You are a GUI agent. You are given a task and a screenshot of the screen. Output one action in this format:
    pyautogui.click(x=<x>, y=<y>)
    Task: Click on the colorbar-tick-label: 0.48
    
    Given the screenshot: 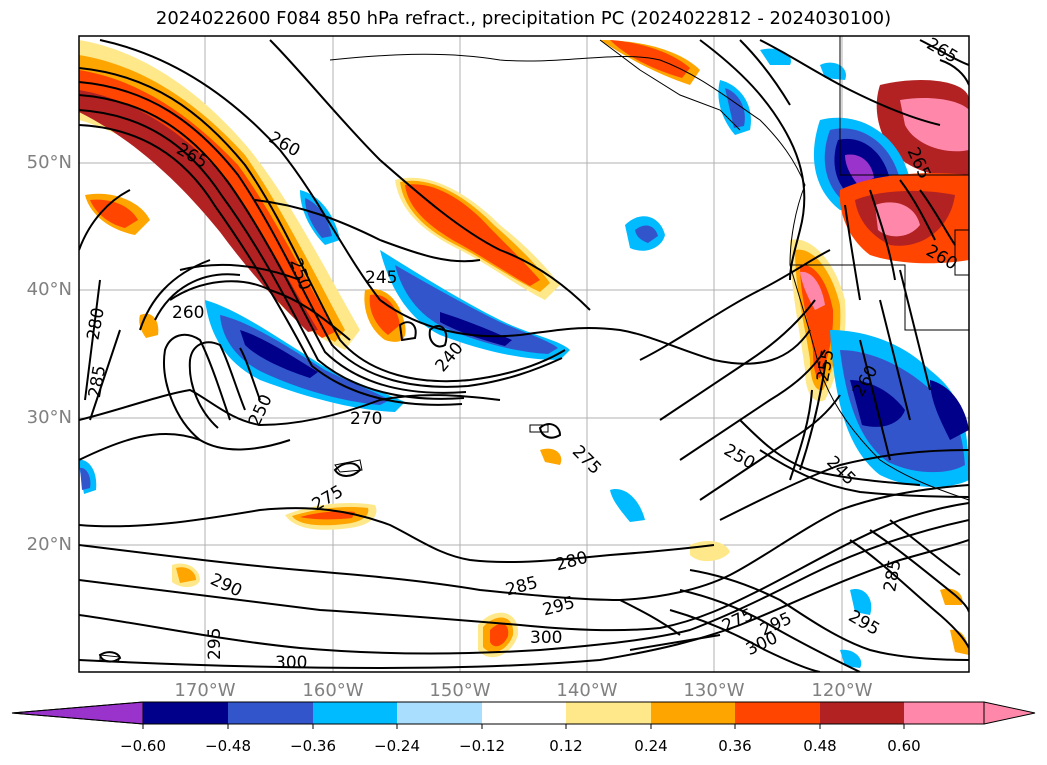 What is the action you would take?
    pyautogui.click(x=820, y=746)
    